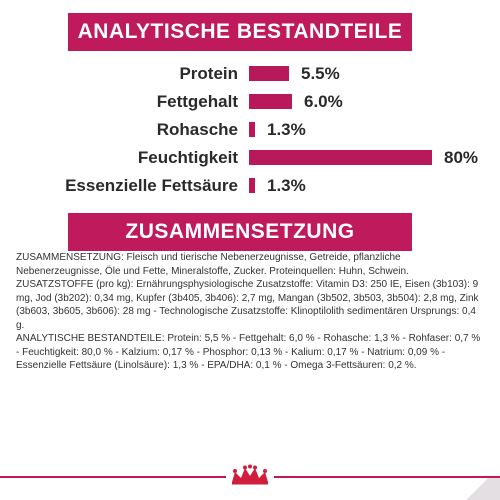 This screenshot has width=500, height=500. I want to click on nutrient-label: Fettgehalt, so click(197, 101).